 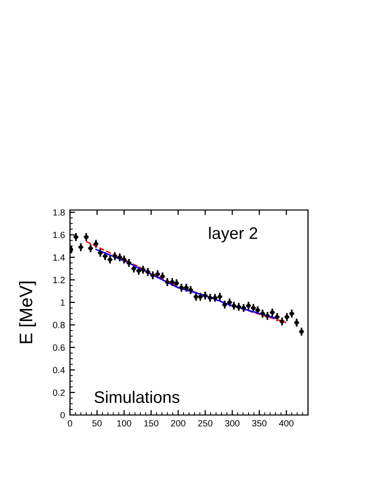 What do you see at coordinates (59, 257) in the screenshot?
I see `y-tick-label: 1.4` at bounding box center [59, 257].